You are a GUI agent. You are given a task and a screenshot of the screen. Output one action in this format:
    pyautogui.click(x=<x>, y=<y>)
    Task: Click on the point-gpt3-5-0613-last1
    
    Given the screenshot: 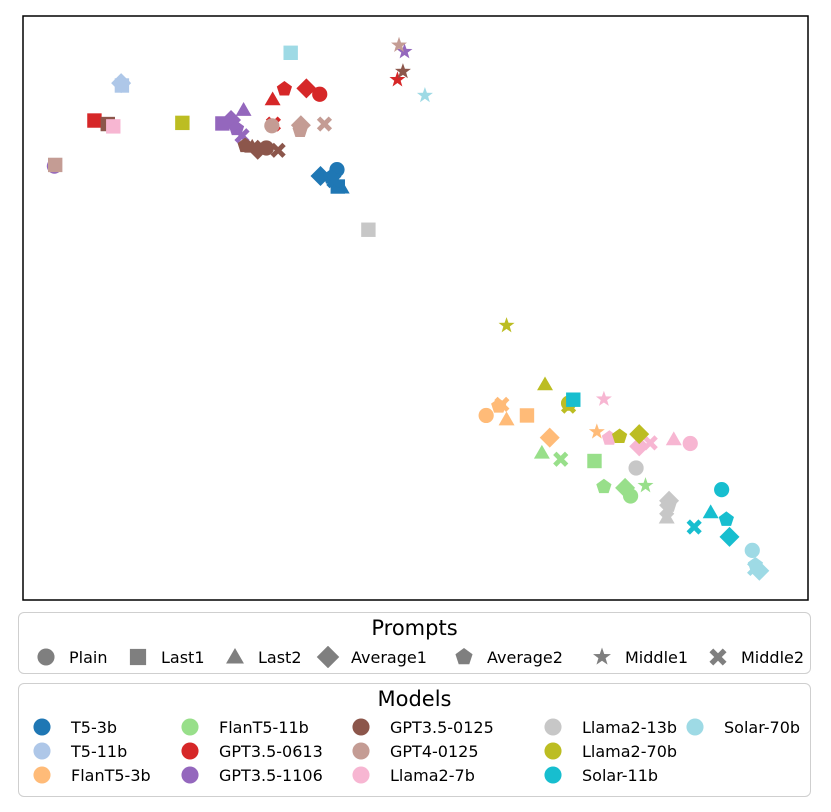 What is the action you would take?
    pyautogui.click(x=94, y=120)
    